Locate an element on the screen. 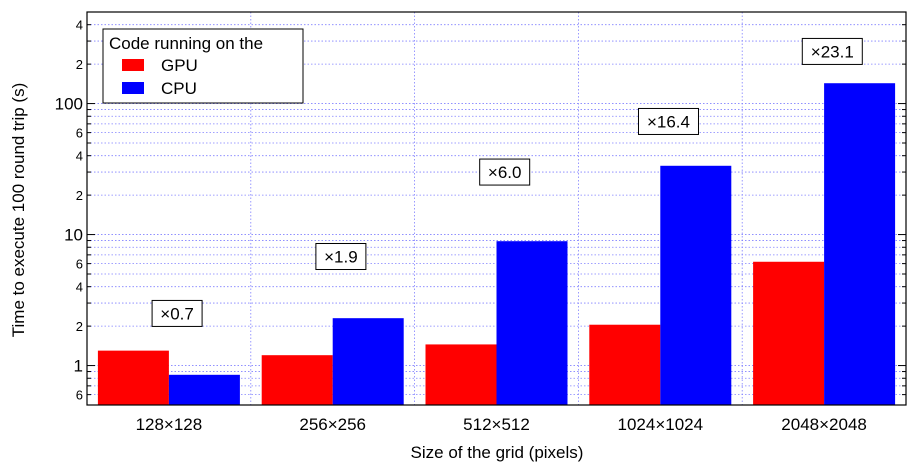  ratio-label-text: ×16.4 is located at coordinates (668, 121).